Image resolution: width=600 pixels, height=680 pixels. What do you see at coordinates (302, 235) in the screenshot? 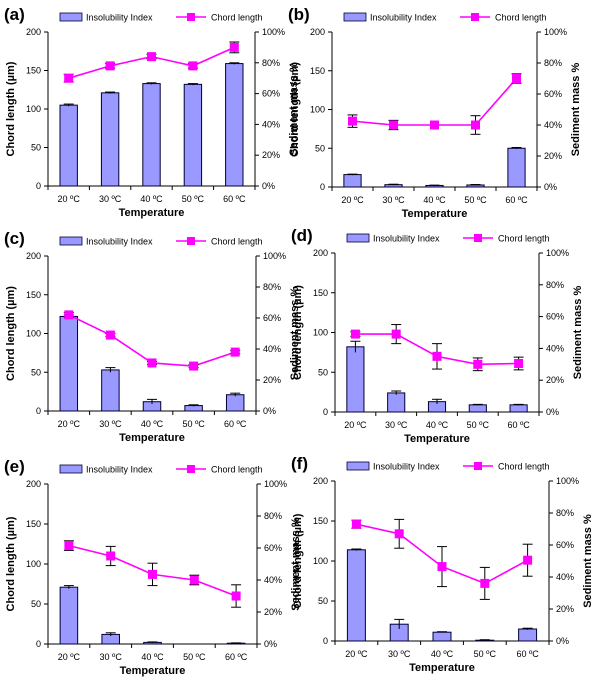
I see `panel-label: (d)` at bounding box center [302, 235].